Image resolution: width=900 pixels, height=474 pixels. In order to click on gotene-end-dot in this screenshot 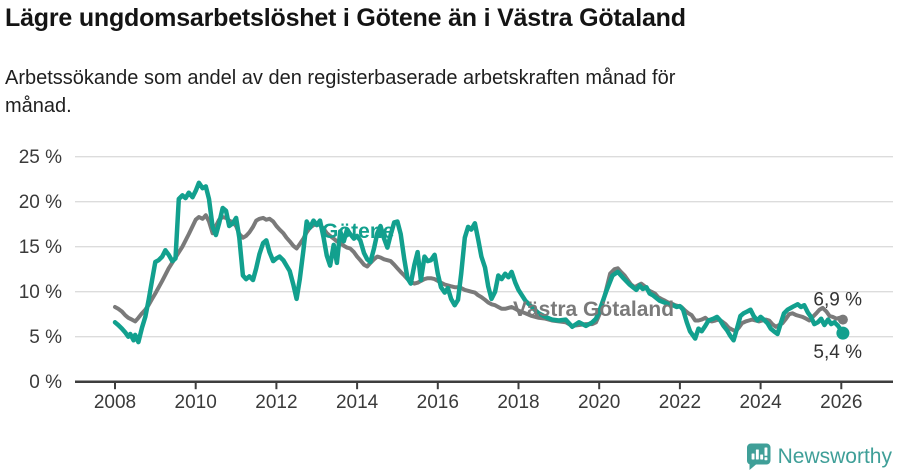, I will do `click(843, 333)`.